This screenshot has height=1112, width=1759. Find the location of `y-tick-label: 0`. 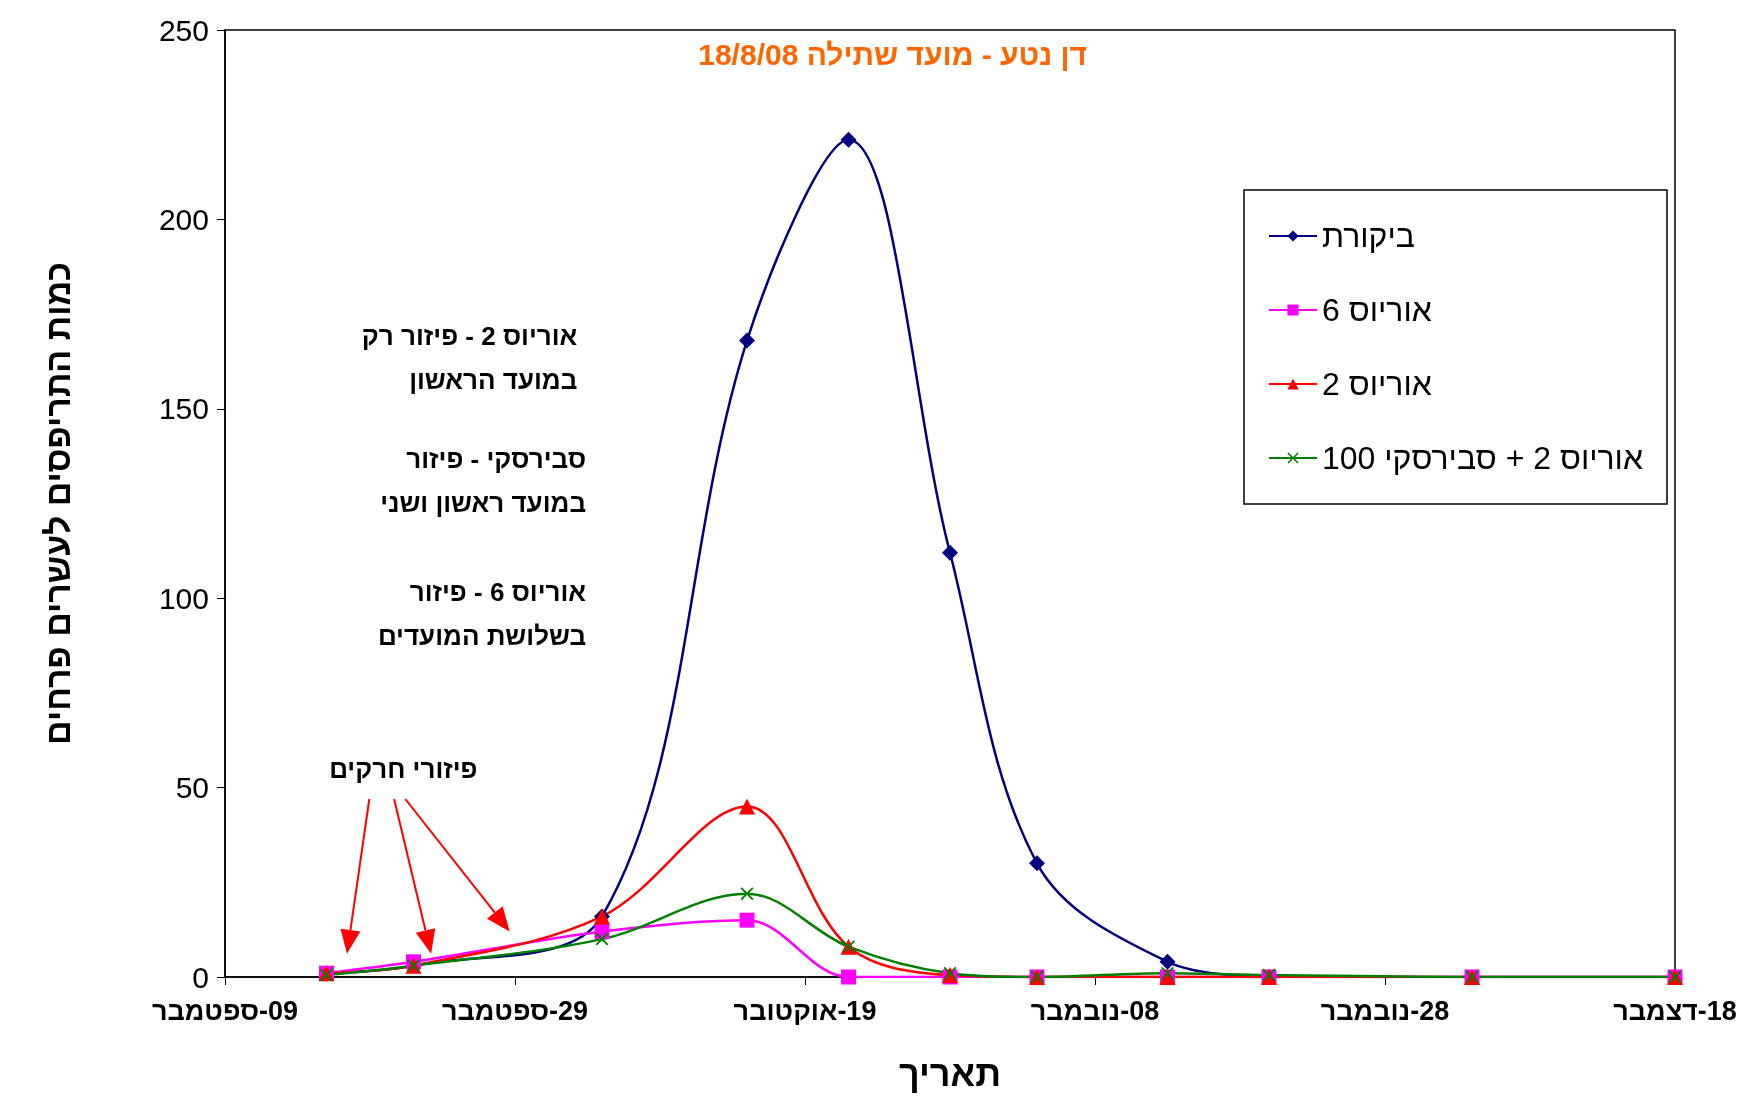

y-tick-label: 0 is located at coordinates (200, 977).